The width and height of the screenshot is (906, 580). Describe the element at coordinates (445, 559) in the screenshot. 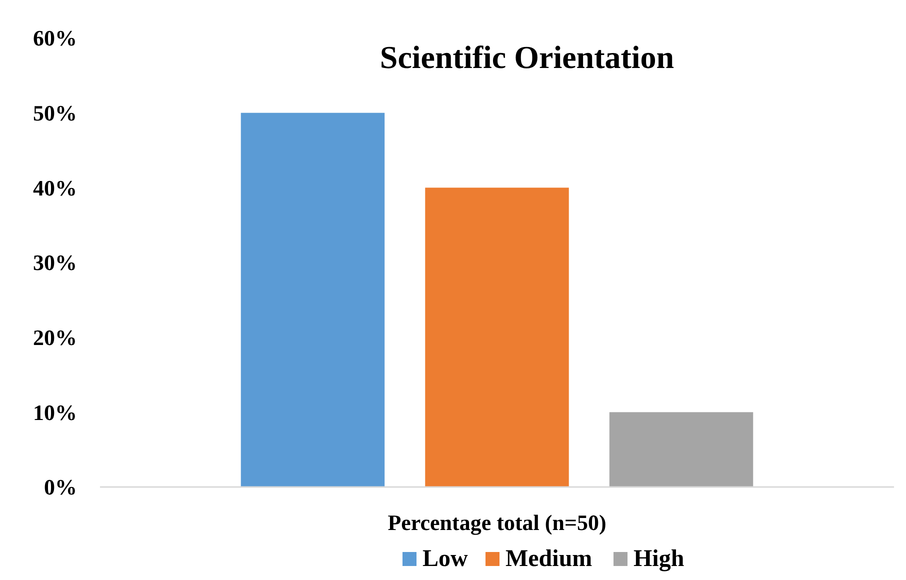

I see `legend-label: Low` at that location.